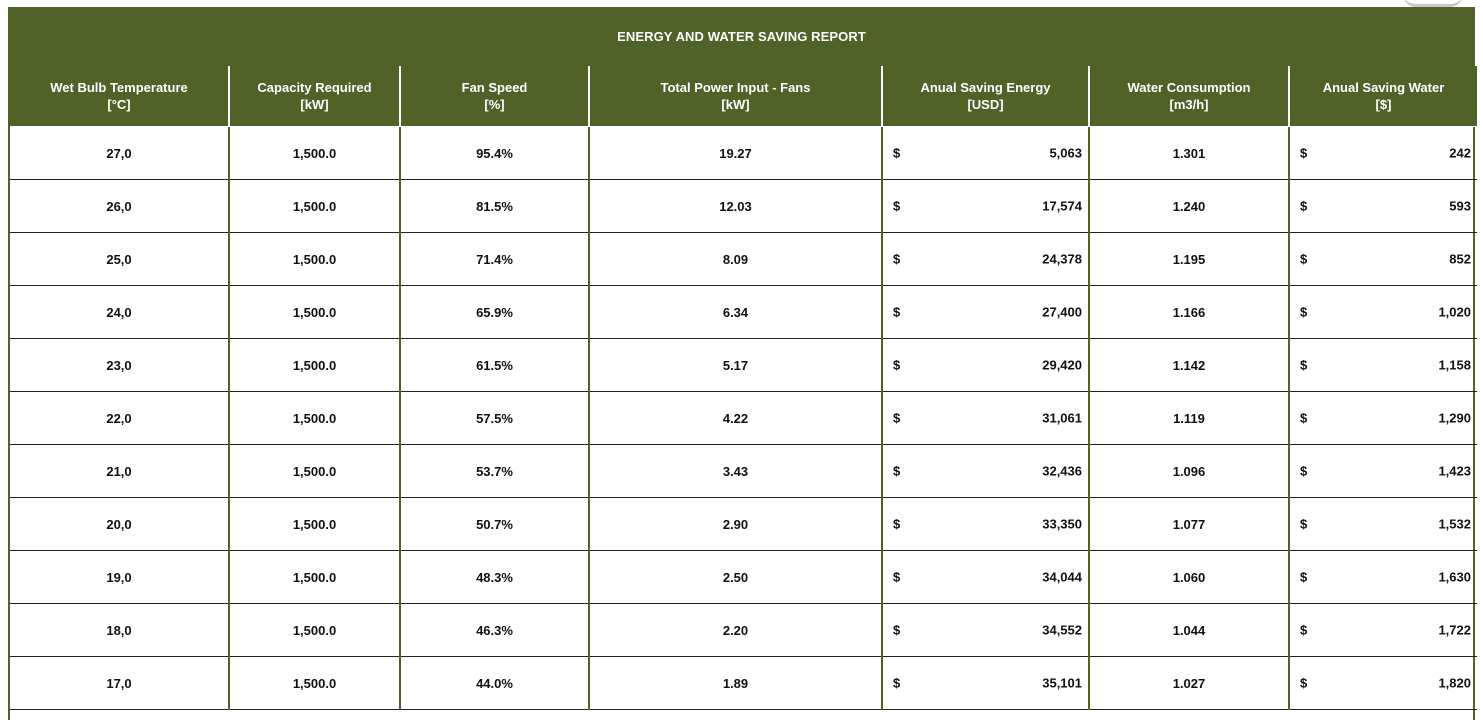 Image resolution: width=1483 pixels, height=724 pixels. What do you see at coordinates (1062, 418) in the screenshot?
I see `amount-value: 31,061` at bounding box center [1062, 418].